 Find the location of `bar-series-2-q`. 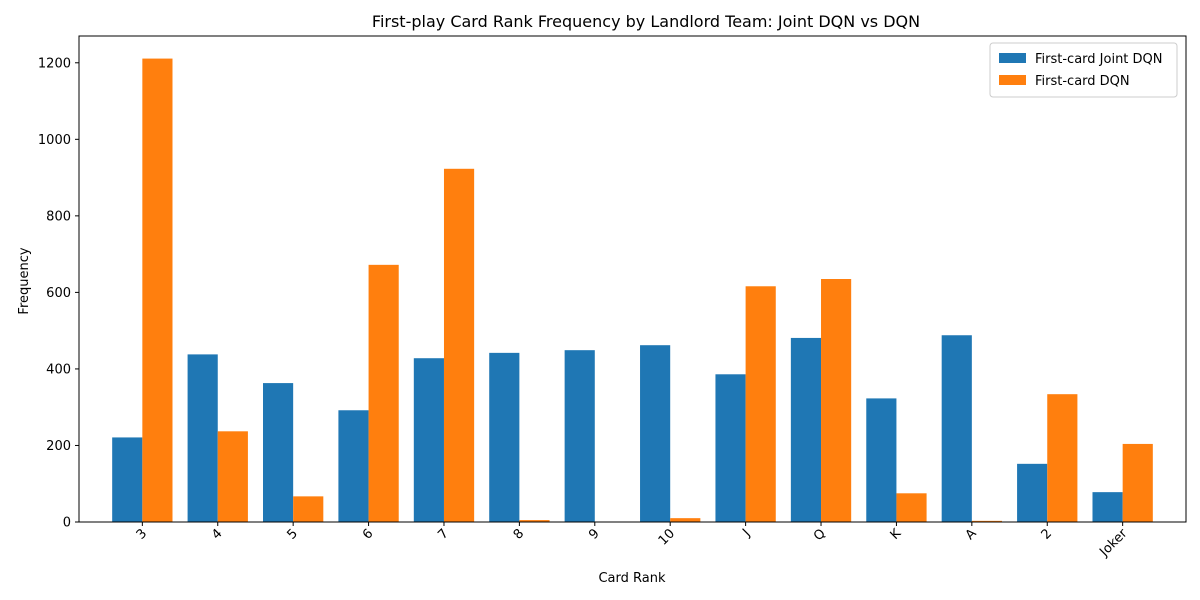

bar-series-2-q is located at coordinates (836, 400).